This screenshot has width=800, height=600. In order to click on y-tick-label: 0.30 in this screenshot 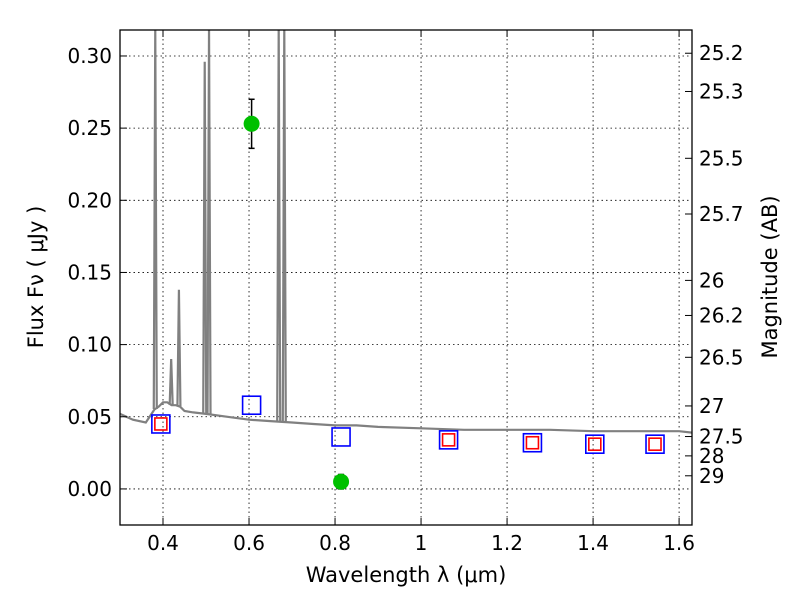, I will do `click(89, 56)`.